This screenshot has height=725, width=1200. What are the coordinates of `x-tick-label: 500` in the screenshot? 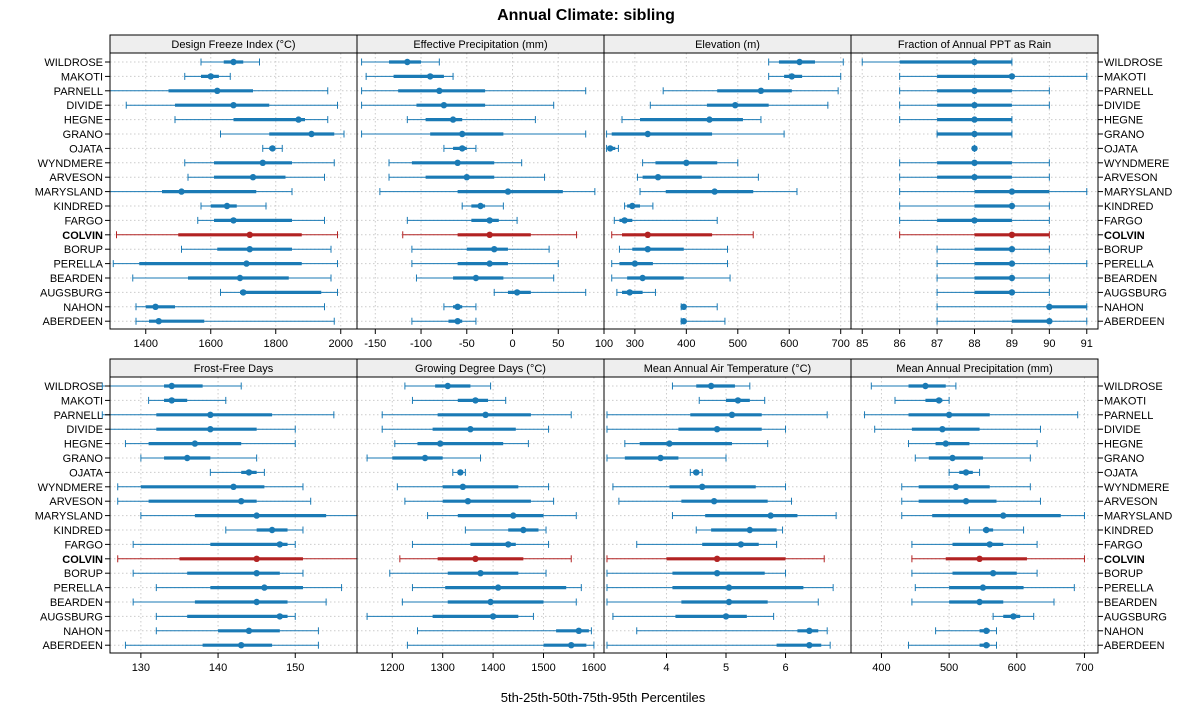 It's located at (738, 344).